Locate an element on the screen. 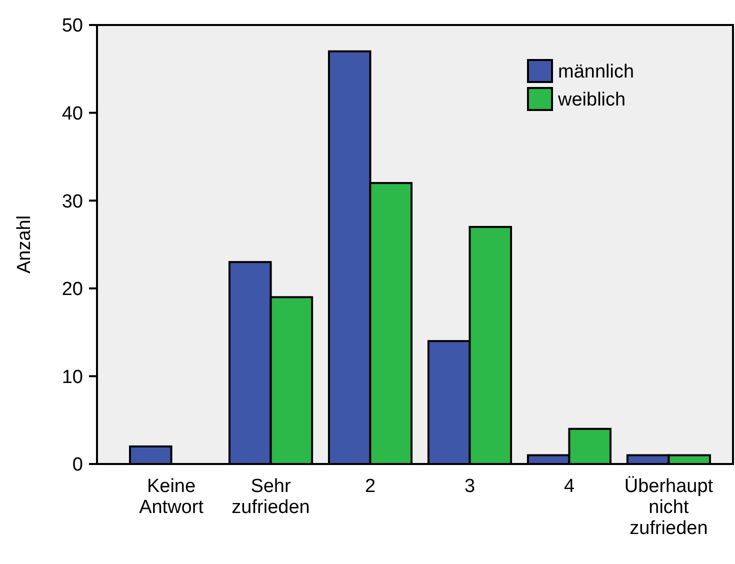  x-tick-label: Keine Antwort is located at coordinates (171, 497).